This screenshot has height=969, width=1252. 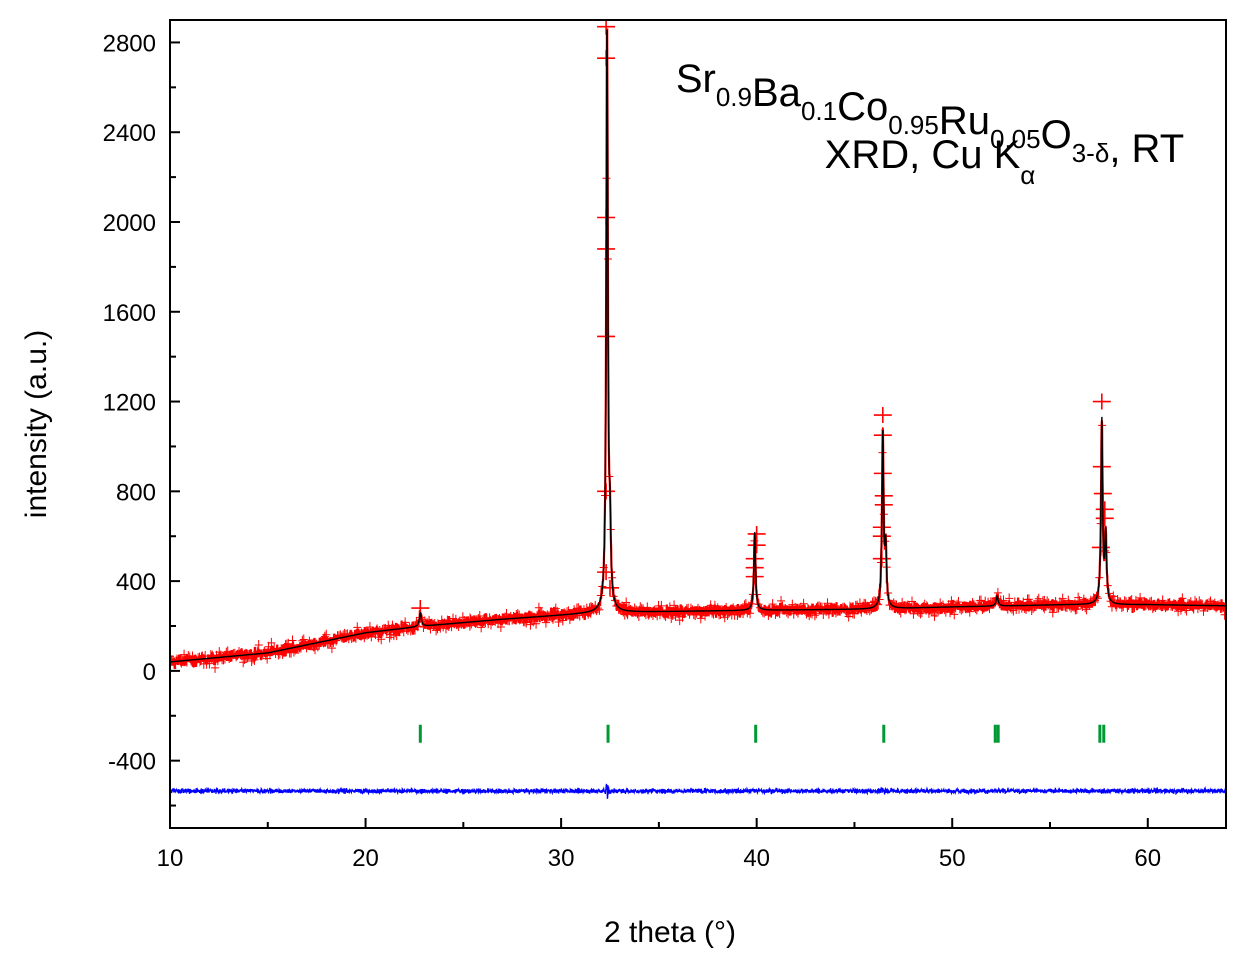 I want to click on y-tick-label: 2800, so click(x=129, y=43).